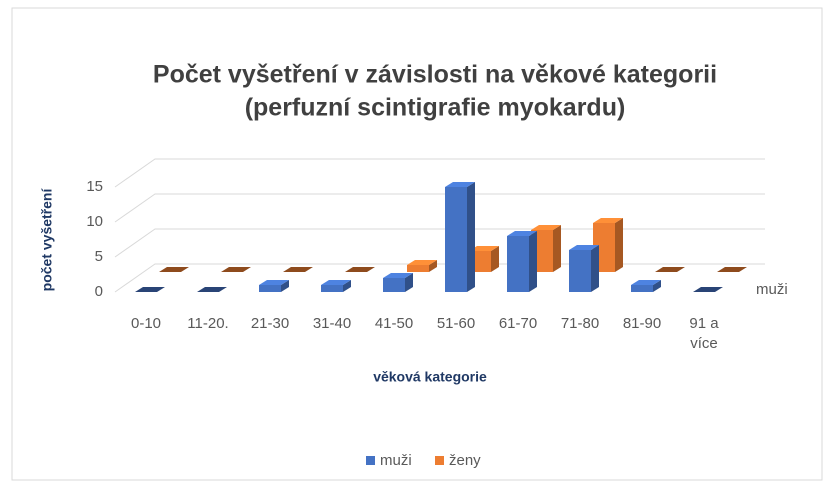  I want to click on x-tick-label: 51-60, so click(456, 323).